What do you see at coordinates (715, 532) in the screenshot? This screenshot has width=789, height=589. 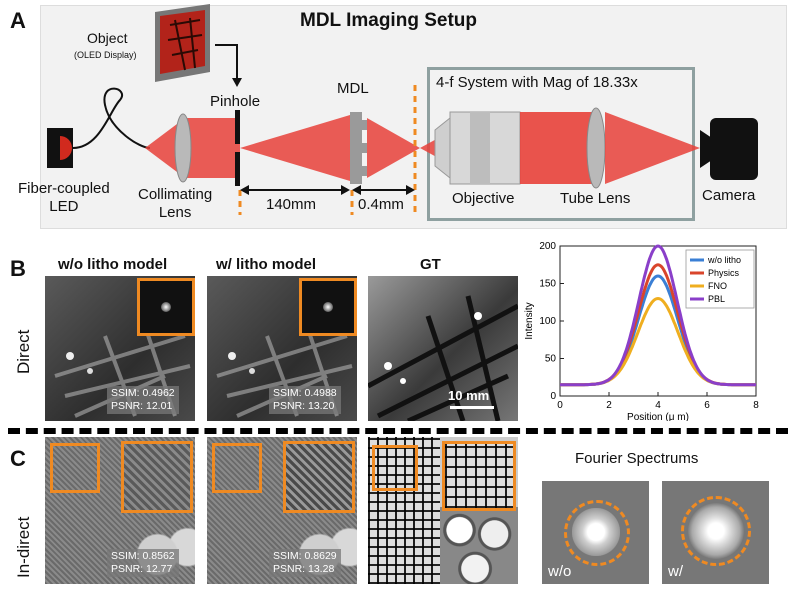 I see `fourier-spectrum-w: w/` at bounding box center [715, 532].